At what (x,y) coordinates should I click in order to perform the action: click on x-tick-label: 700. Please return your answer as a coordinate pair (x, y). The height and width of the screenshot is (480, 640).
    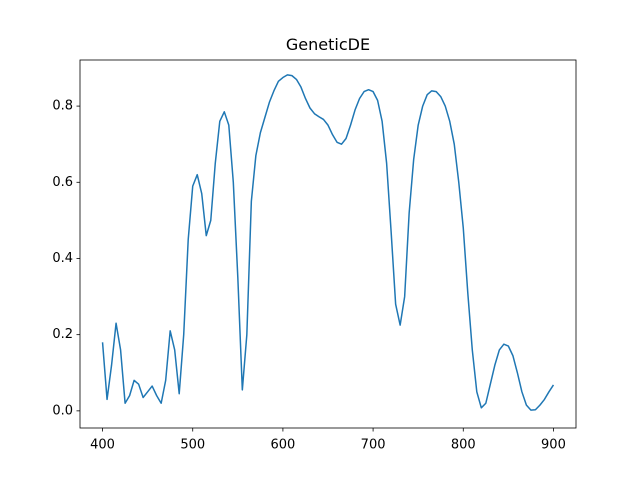
    Looking at the image, I should click on (373, 445).